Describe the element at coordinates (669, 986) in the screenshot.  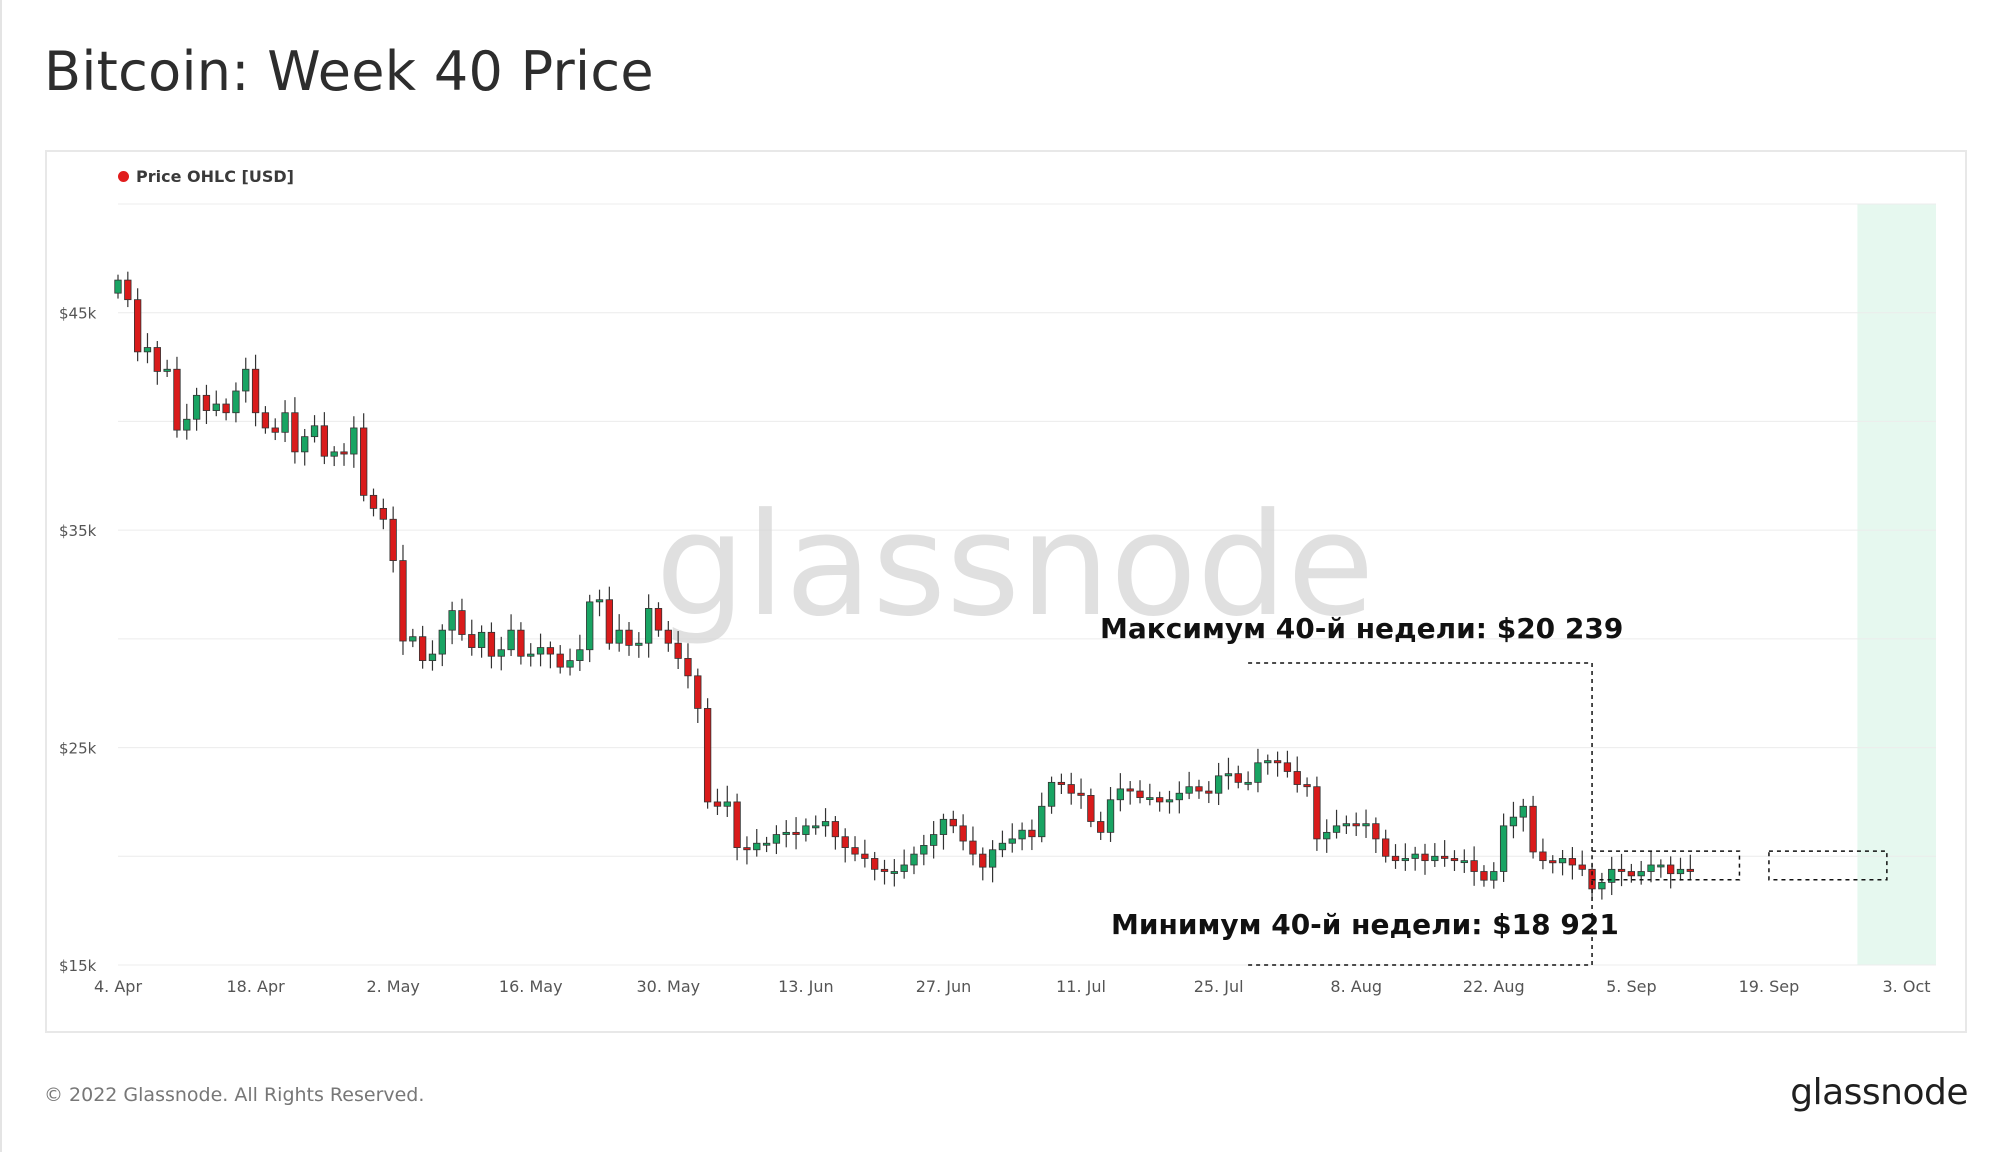
I see `x-tick-label: 30. May` at that location.